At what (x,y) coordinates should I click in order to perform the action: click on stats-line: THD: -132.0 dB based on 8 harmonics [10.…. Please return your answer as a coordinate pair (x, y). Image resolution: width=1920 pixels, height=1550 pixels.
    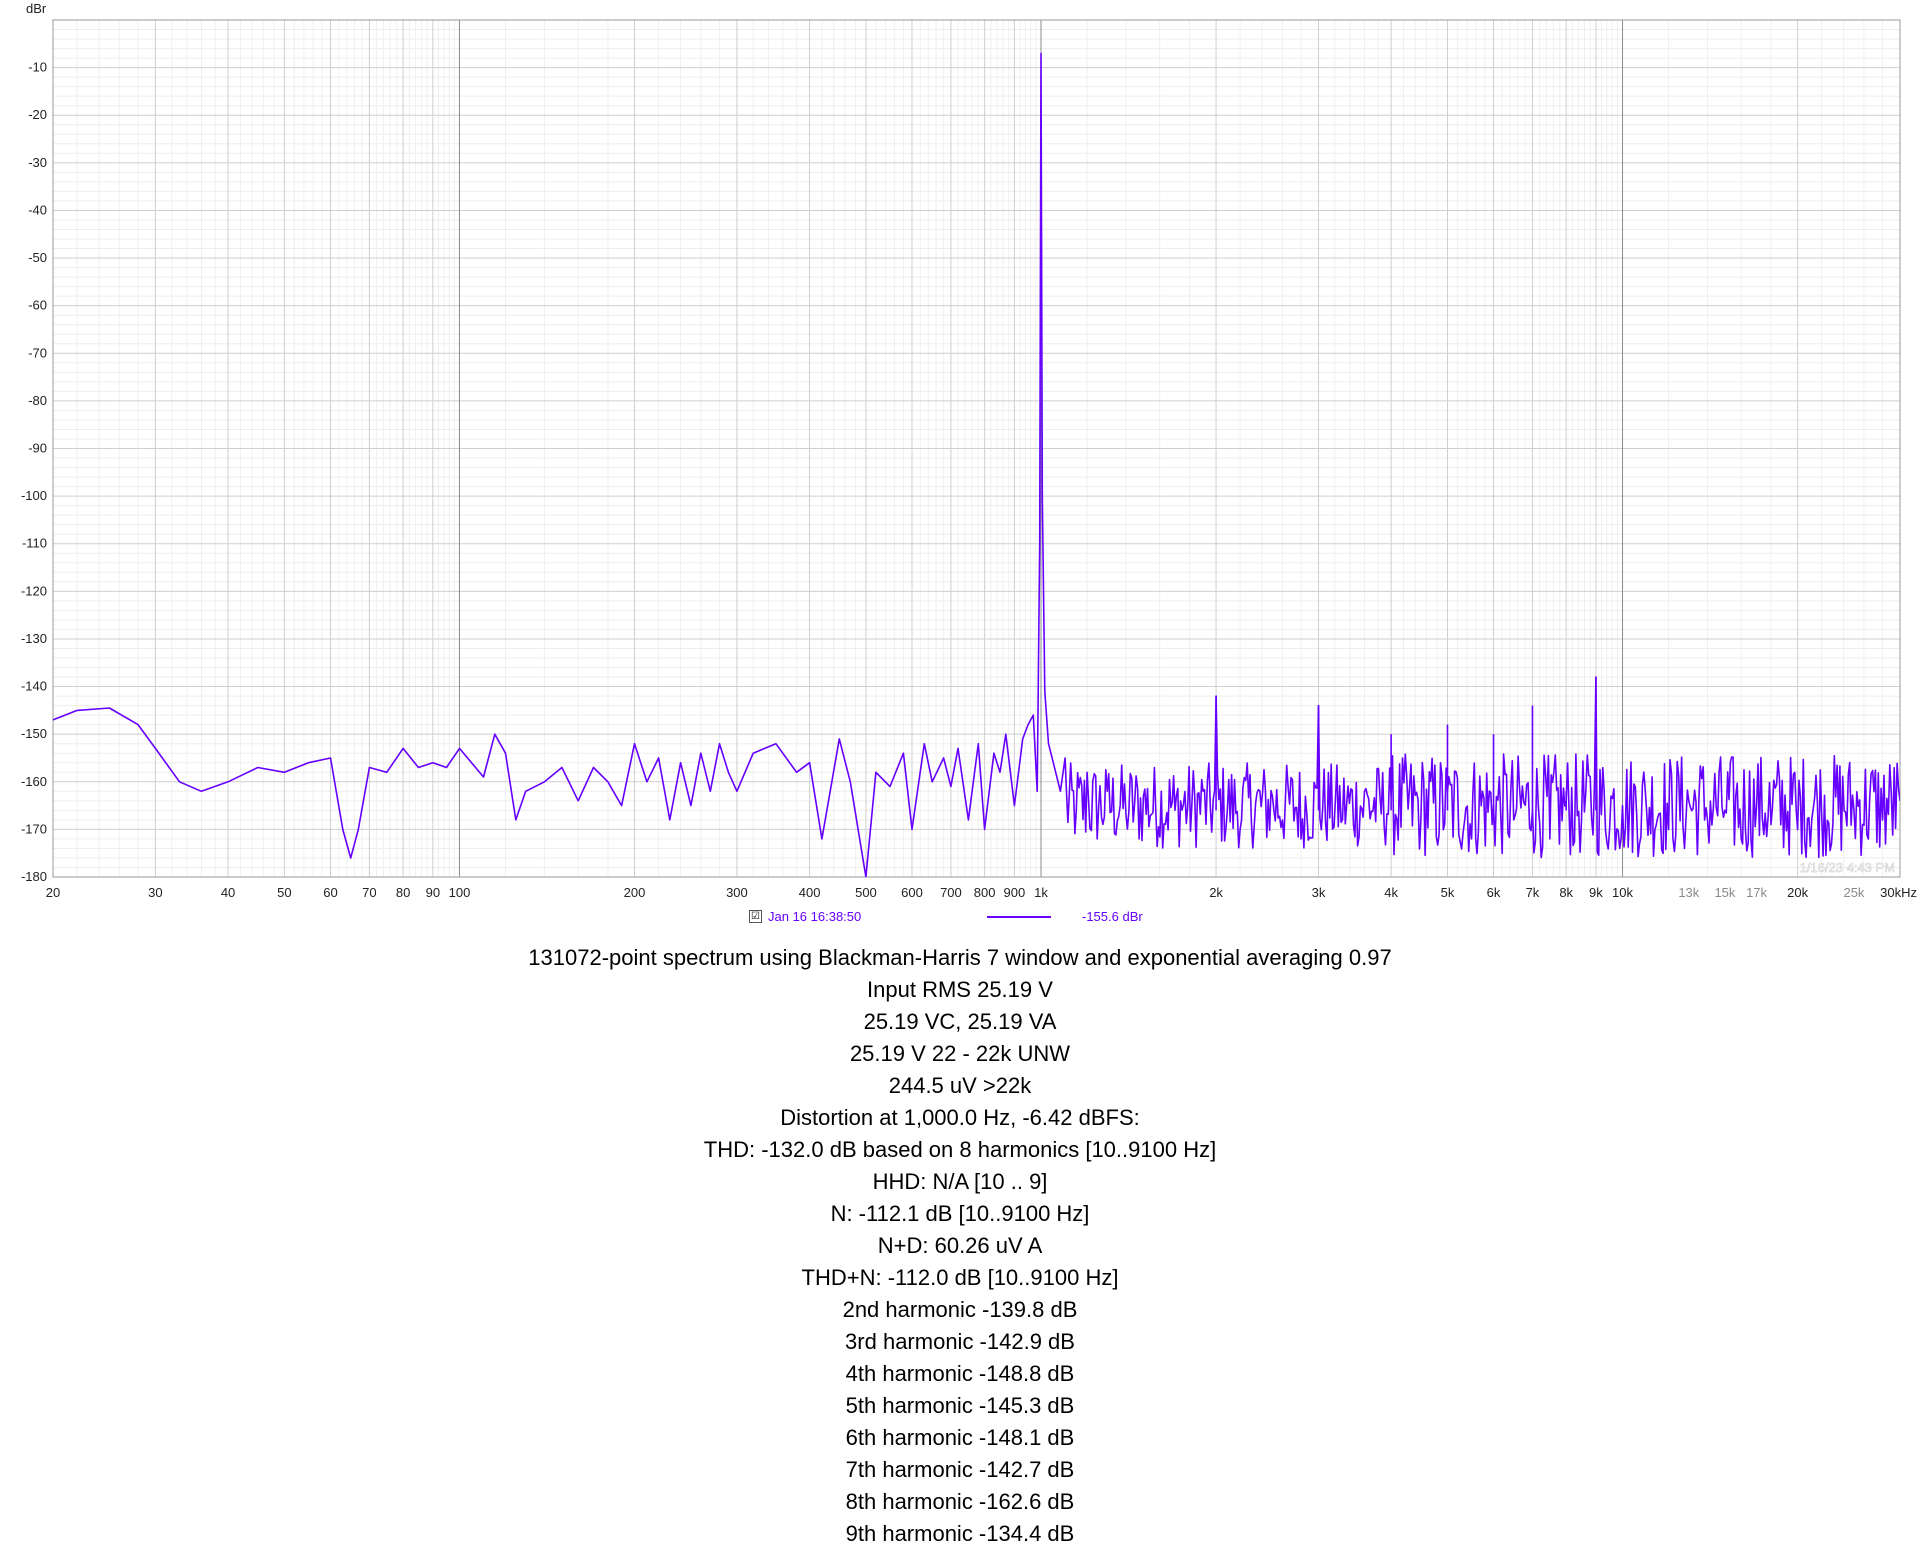
    Looking at the image, I should click on (960, 1149).